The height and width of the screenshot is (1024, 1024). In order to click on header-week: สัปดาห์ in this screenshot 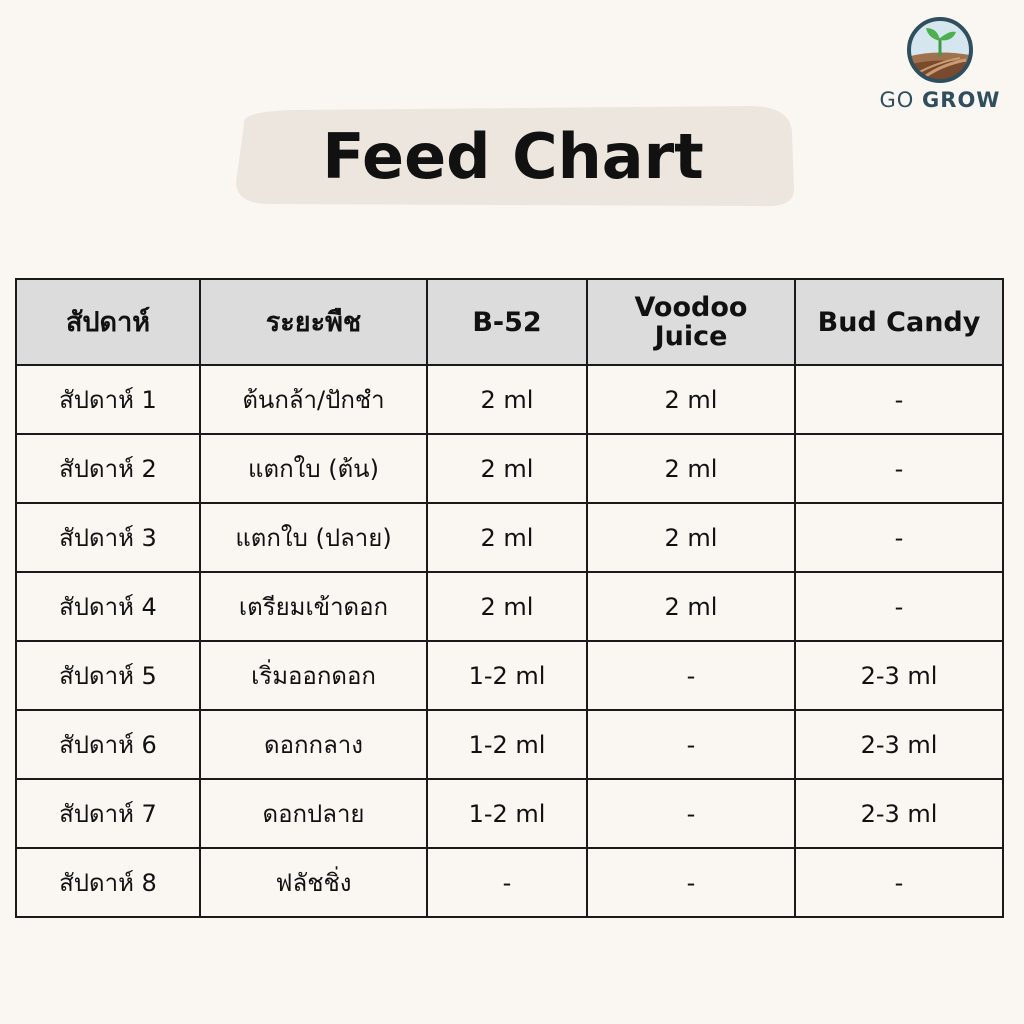, I will do `click(108, 322)`.